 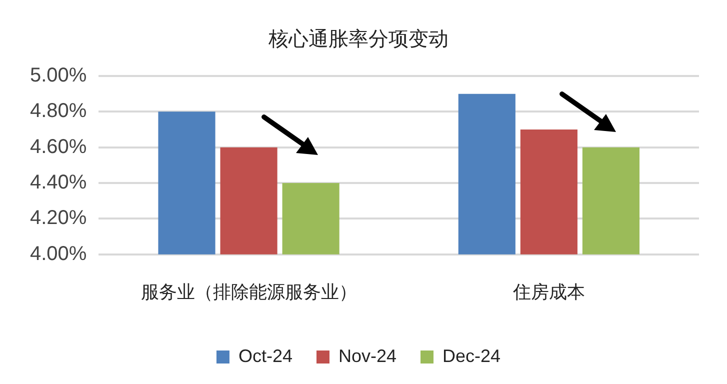 I want to click on x-tick-label: 住房成本, so click(x=548, y=292).